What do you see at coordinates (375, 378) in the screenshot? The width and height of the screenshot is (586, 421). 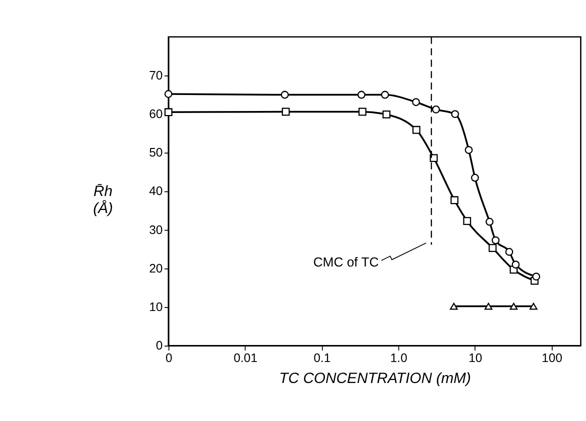 I see `x-axis-title: TC CONCENTRATION (mM)` at bounding box center [375, 378].